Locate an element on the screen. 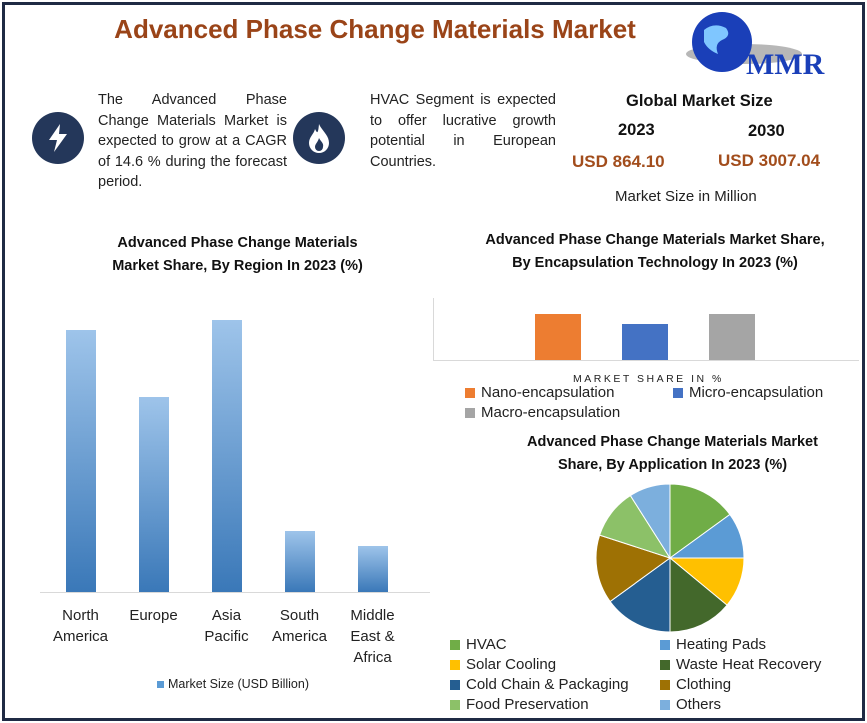 This screenshot has width=867, height=723. region-category-label: Asia Pacific is located at coordinates (226, 626).